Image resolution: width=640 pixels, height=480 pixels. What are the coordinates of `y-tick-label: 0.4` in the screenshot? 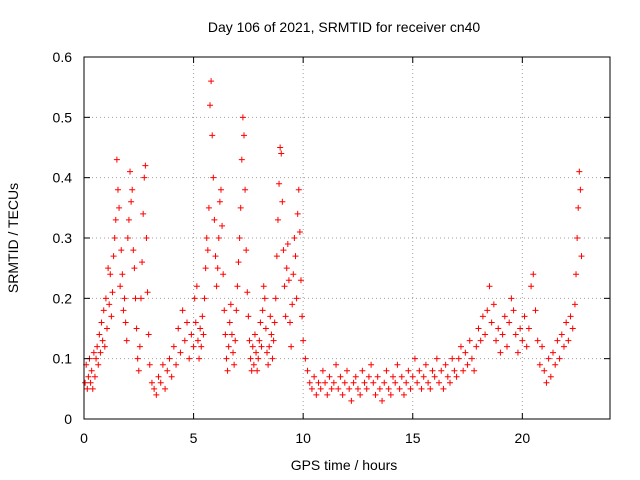 It's located at (63, 178).